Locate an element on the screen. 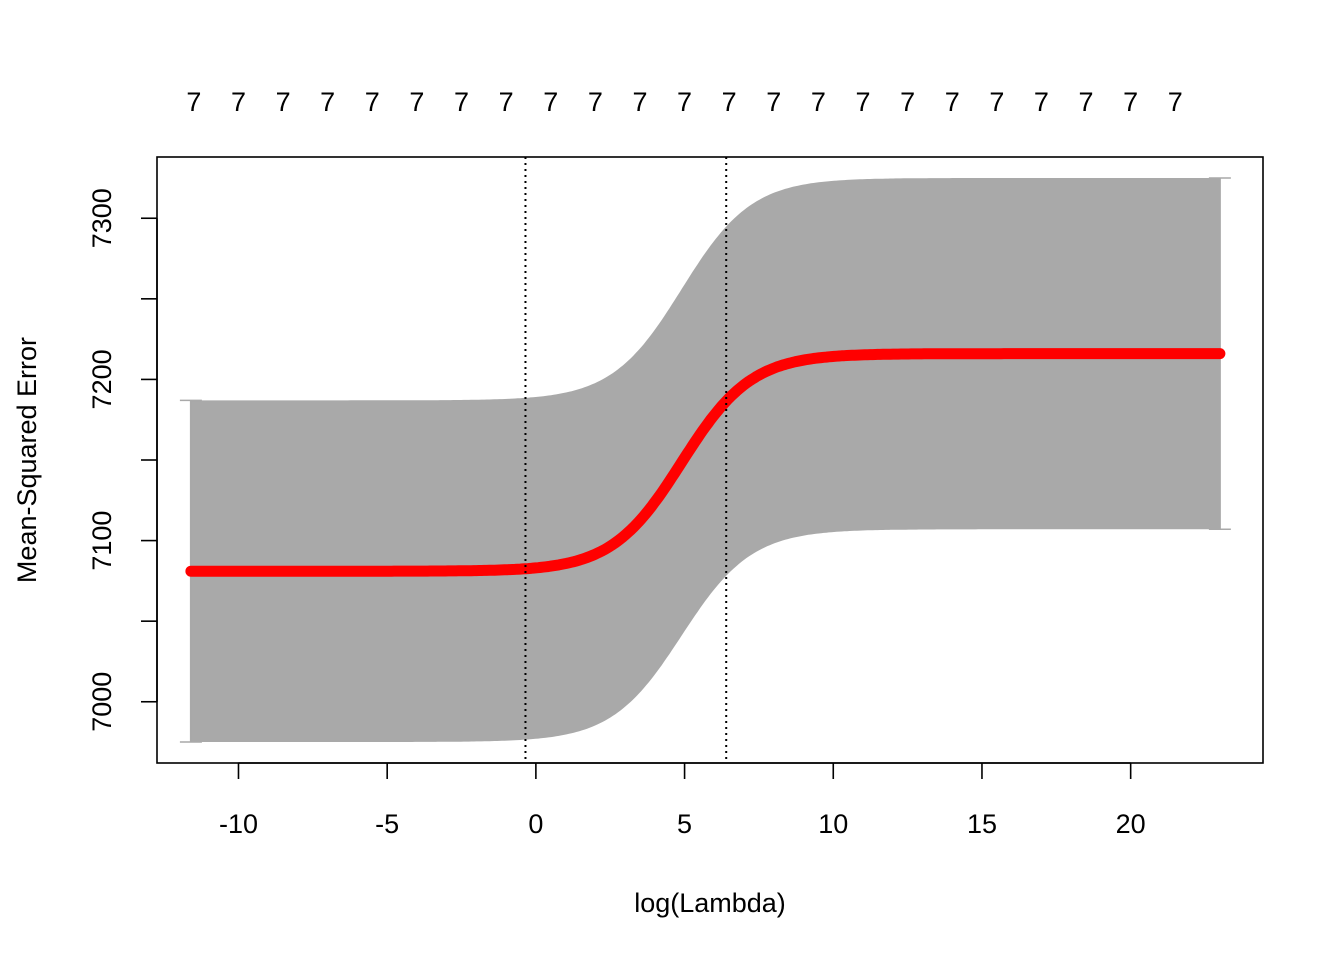 The width and height of the screenshot is (1344, 960). y-tick-label: 7200 is located at coordinates (102, 379).